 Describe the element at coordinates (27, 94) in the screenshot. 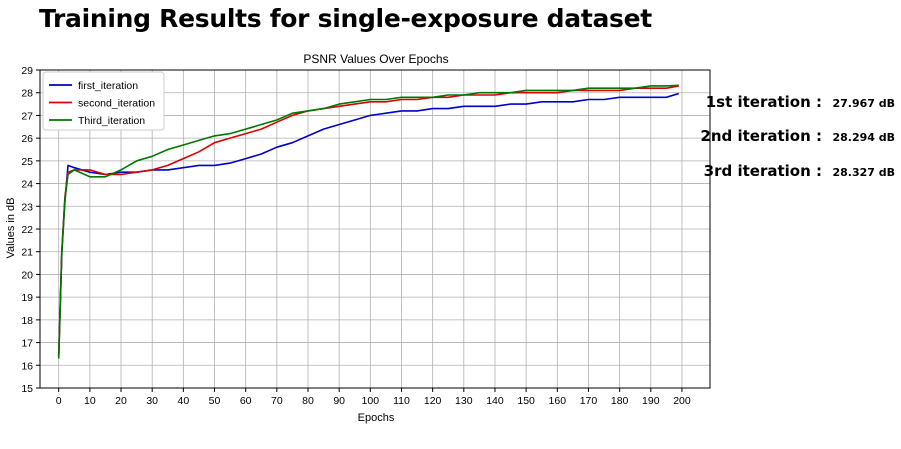

I see `y-tick-label: 28` at that location.